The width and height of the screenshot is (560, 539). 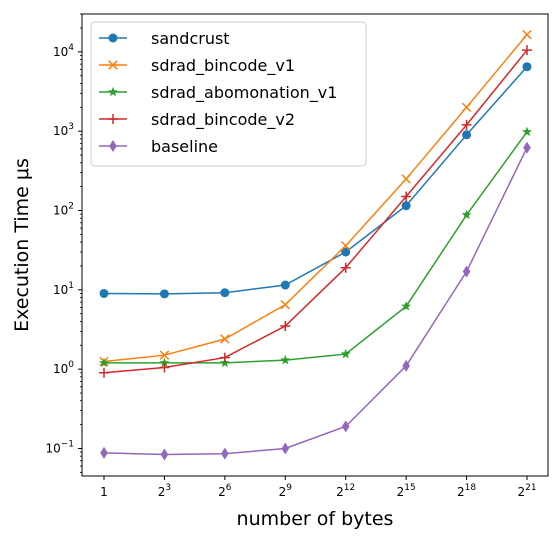 What do you see at coordinates (184, 146) in the screenshot?
I see `legend-label: baseline` at bounding box center [184, 146].